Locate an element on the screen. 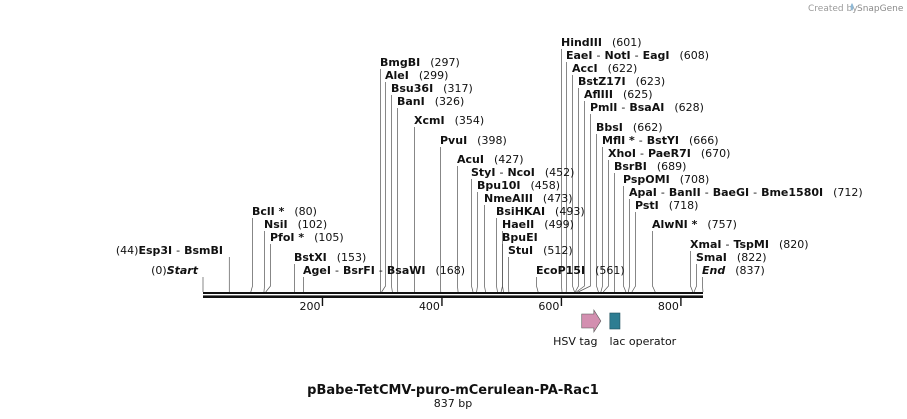 The width and height of the screenshot is (907, 419). cut-site-position: (168) is located at coordinates (450, 270).